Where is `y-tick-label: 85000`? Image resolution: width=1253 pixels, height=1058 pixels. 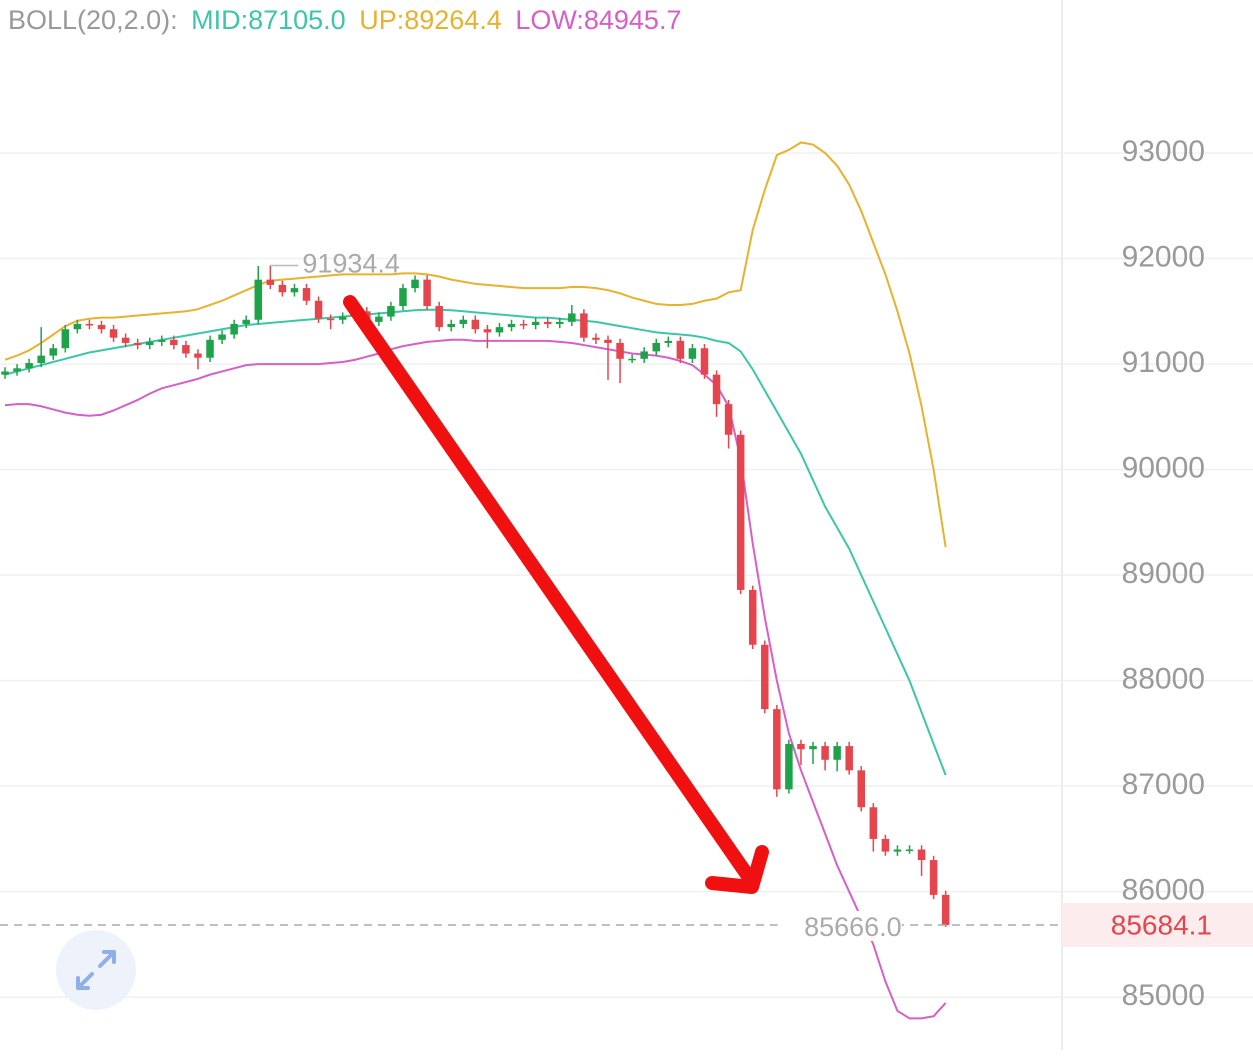
y-tick-label: 85000 is located at coordinates (1163, 995).